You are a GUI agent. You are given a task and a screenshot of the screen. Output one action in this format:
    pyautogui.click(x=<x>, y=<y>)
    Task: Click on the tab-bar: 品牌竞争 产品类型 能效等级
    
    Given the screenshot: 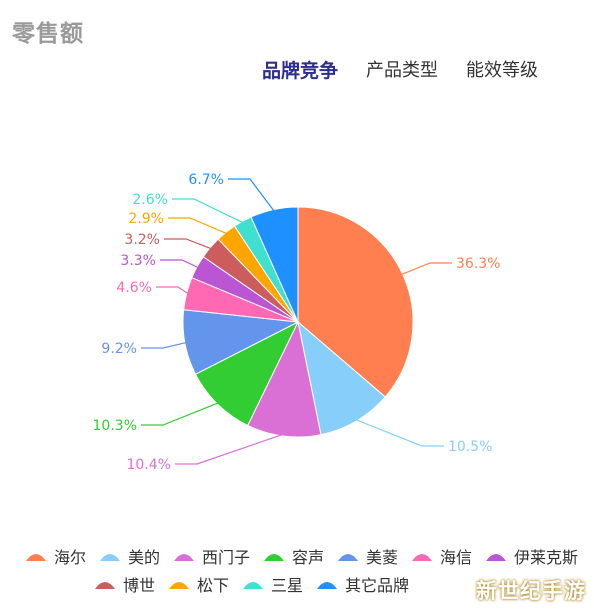 What is the action you would take?
    pyautogui.click(x=400, y=69)
    